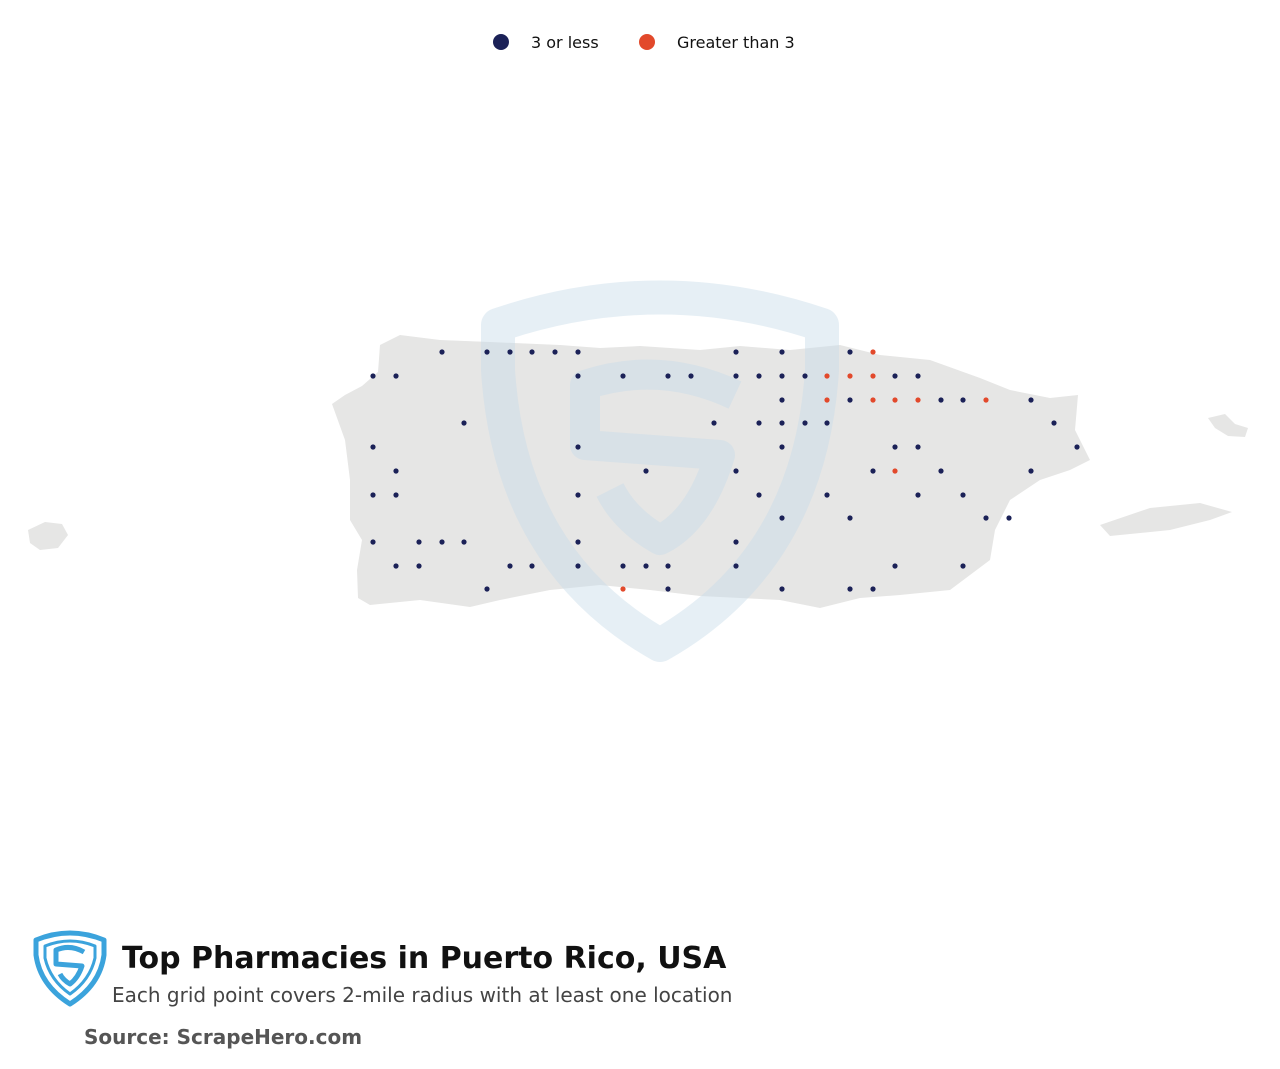 The width and height of the screenshot is (1280, 1069). What do you see at coordinates (736, 42) in the screenshot?
I see `legend-label: Greater than 3` at bounding box center [736, 42].